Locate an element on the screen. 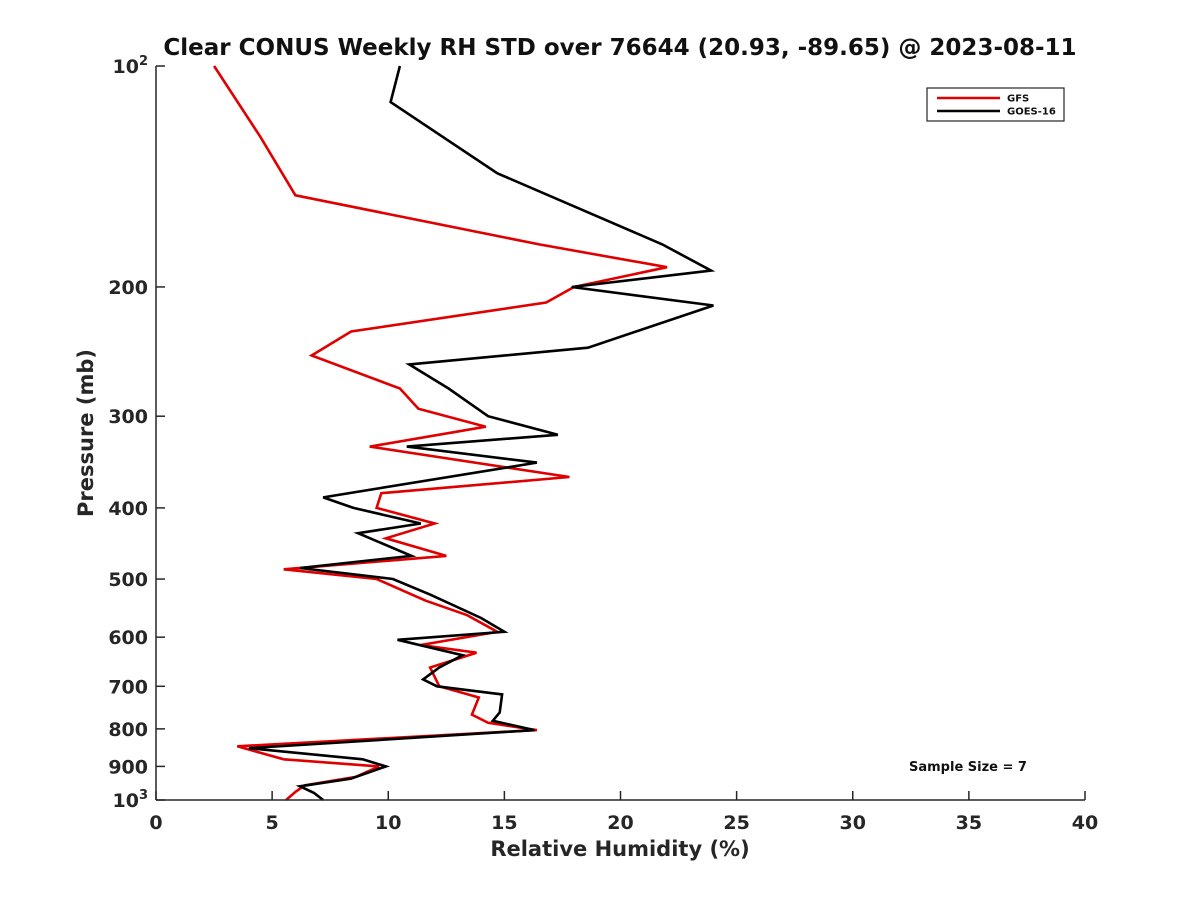  x-tick-label: 25 is located at coordinates (736, 823).